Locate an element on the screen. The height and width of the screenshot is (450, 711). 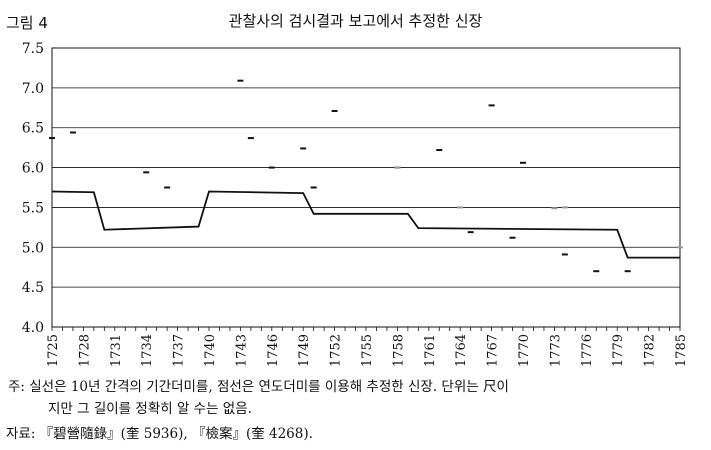
note-line-2: 지만 그 길이를 정확히 알 수는 없음. is located at coordinates (150, 409).